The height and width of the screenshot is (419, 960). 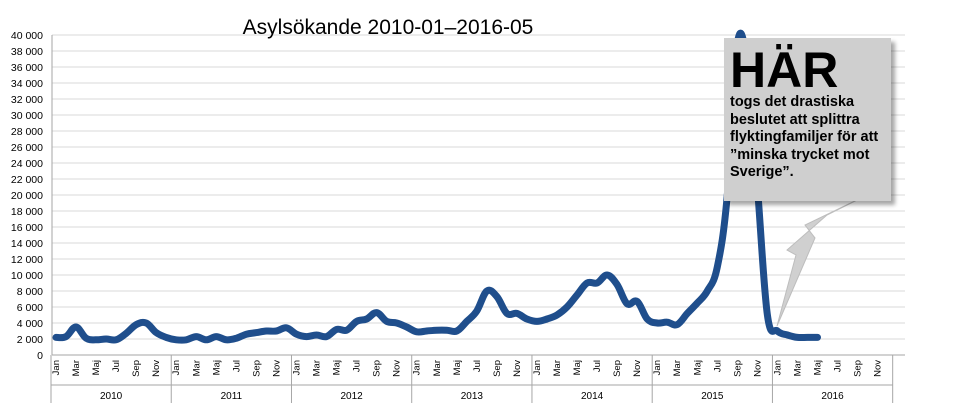 What do you see at coordinates (27, 148) in the screenshot?
I see `y-tick-label: 26 000` at bounding box center [27, 148].